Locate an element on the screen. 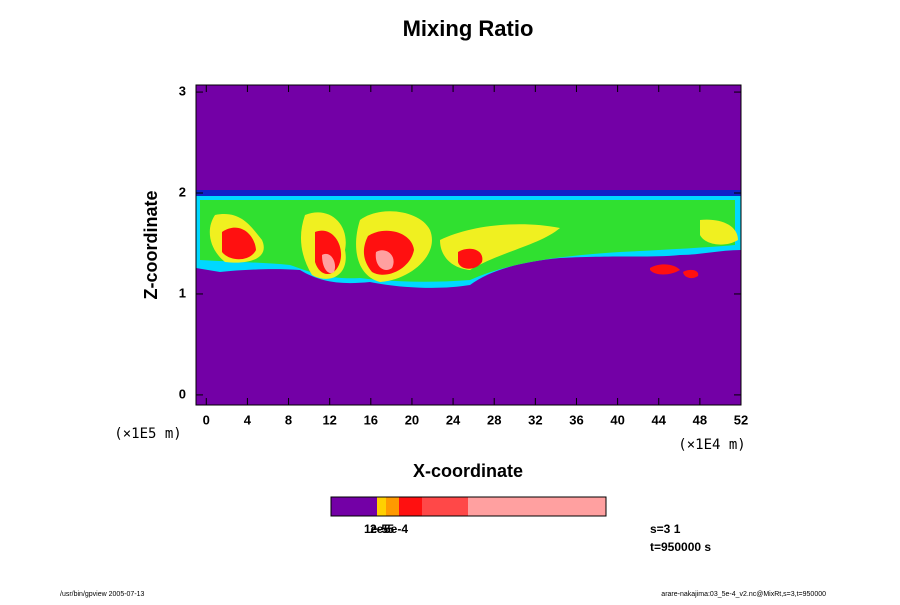 The image size is (900, 605). footer: /usr/bin/gpview 2005-07-13 is located at coordinates (102, 594).